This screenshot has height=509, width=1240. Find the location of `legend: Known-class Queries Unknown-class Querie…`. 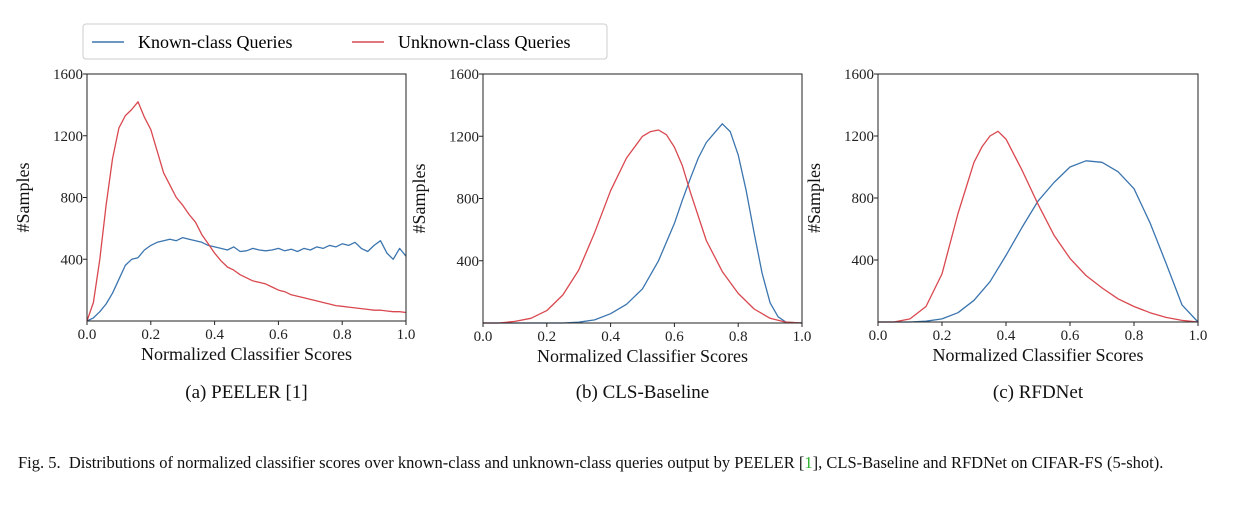

legend: Known-class Queries Unknown-class Querie… is located at coordinates (345, 41).